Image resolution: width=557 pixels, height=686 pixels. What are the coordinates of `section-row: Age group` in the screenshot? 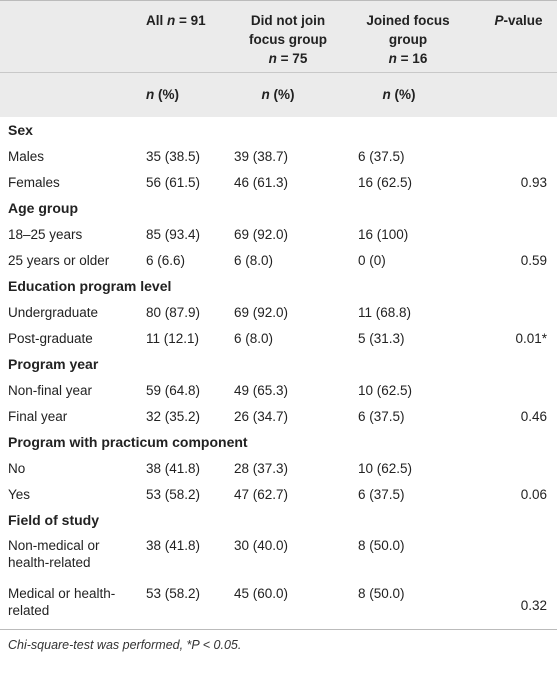 It's located at (278, 208).